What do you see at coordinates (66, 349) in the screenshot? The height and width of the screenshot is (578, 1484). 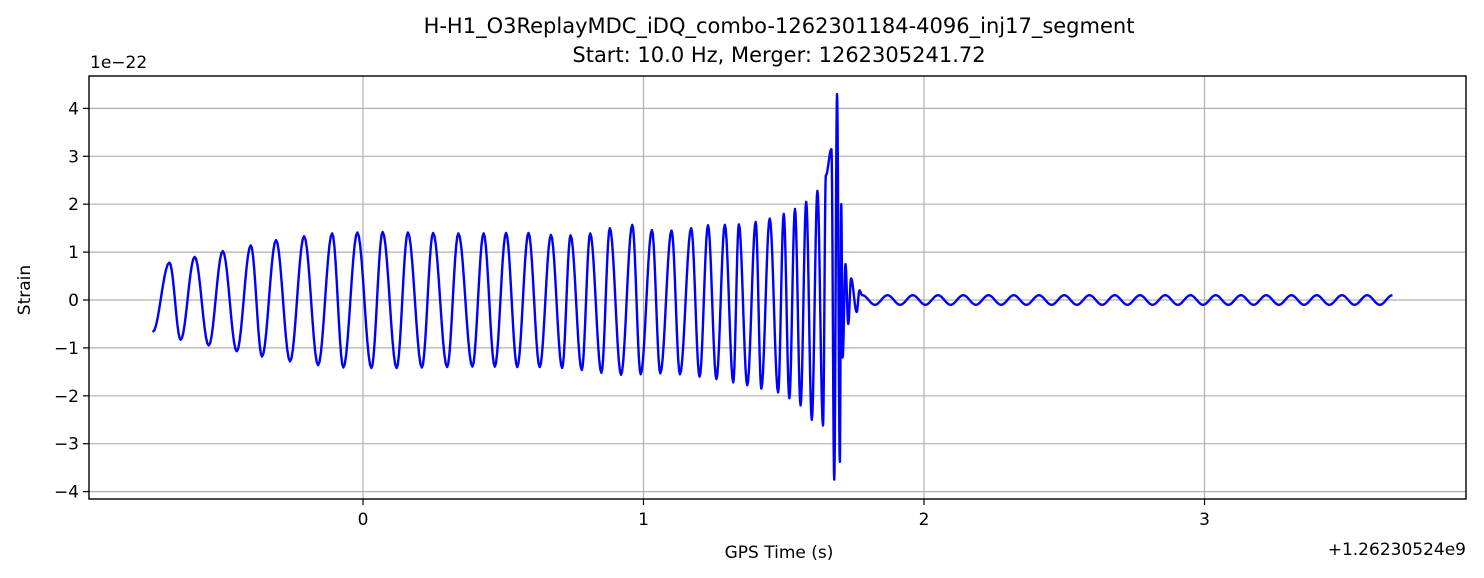 I see `y-tick-label: −1` at bounding box center [66, 349].